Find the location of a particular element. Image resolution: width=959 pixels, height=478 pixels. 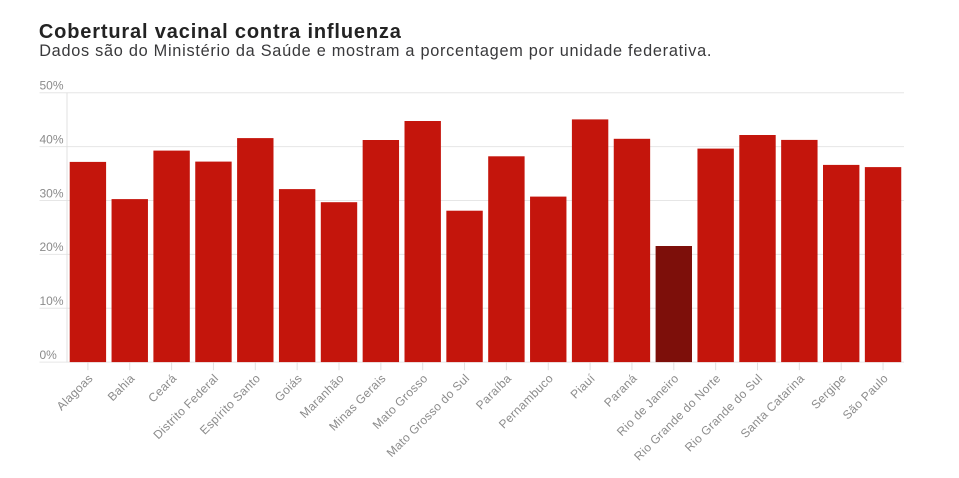

svg-text: 10% is located at coordinates (52, 301).